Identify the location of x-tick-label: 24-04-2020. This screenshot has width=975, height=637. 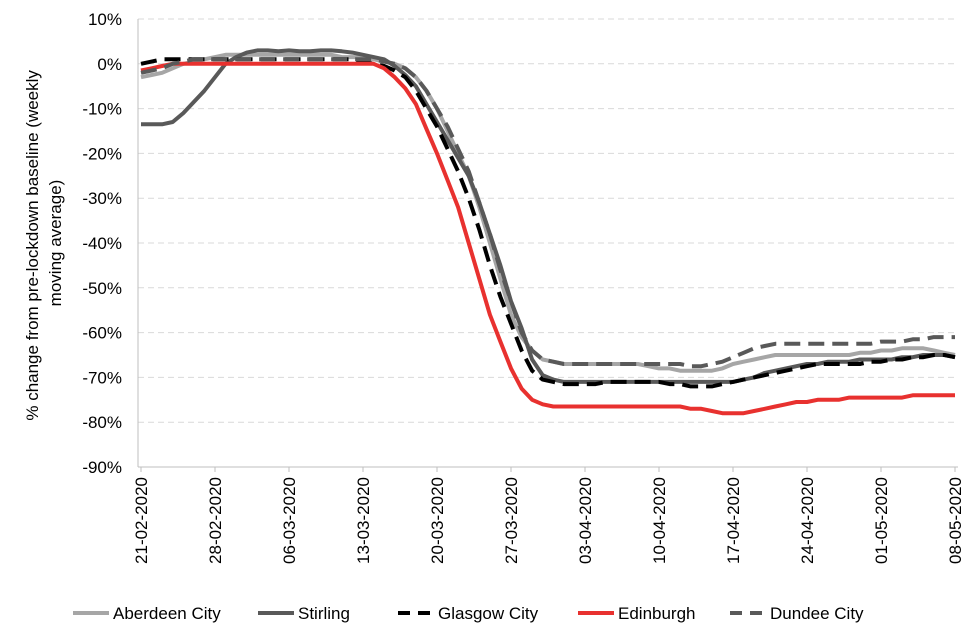
(807, 520).